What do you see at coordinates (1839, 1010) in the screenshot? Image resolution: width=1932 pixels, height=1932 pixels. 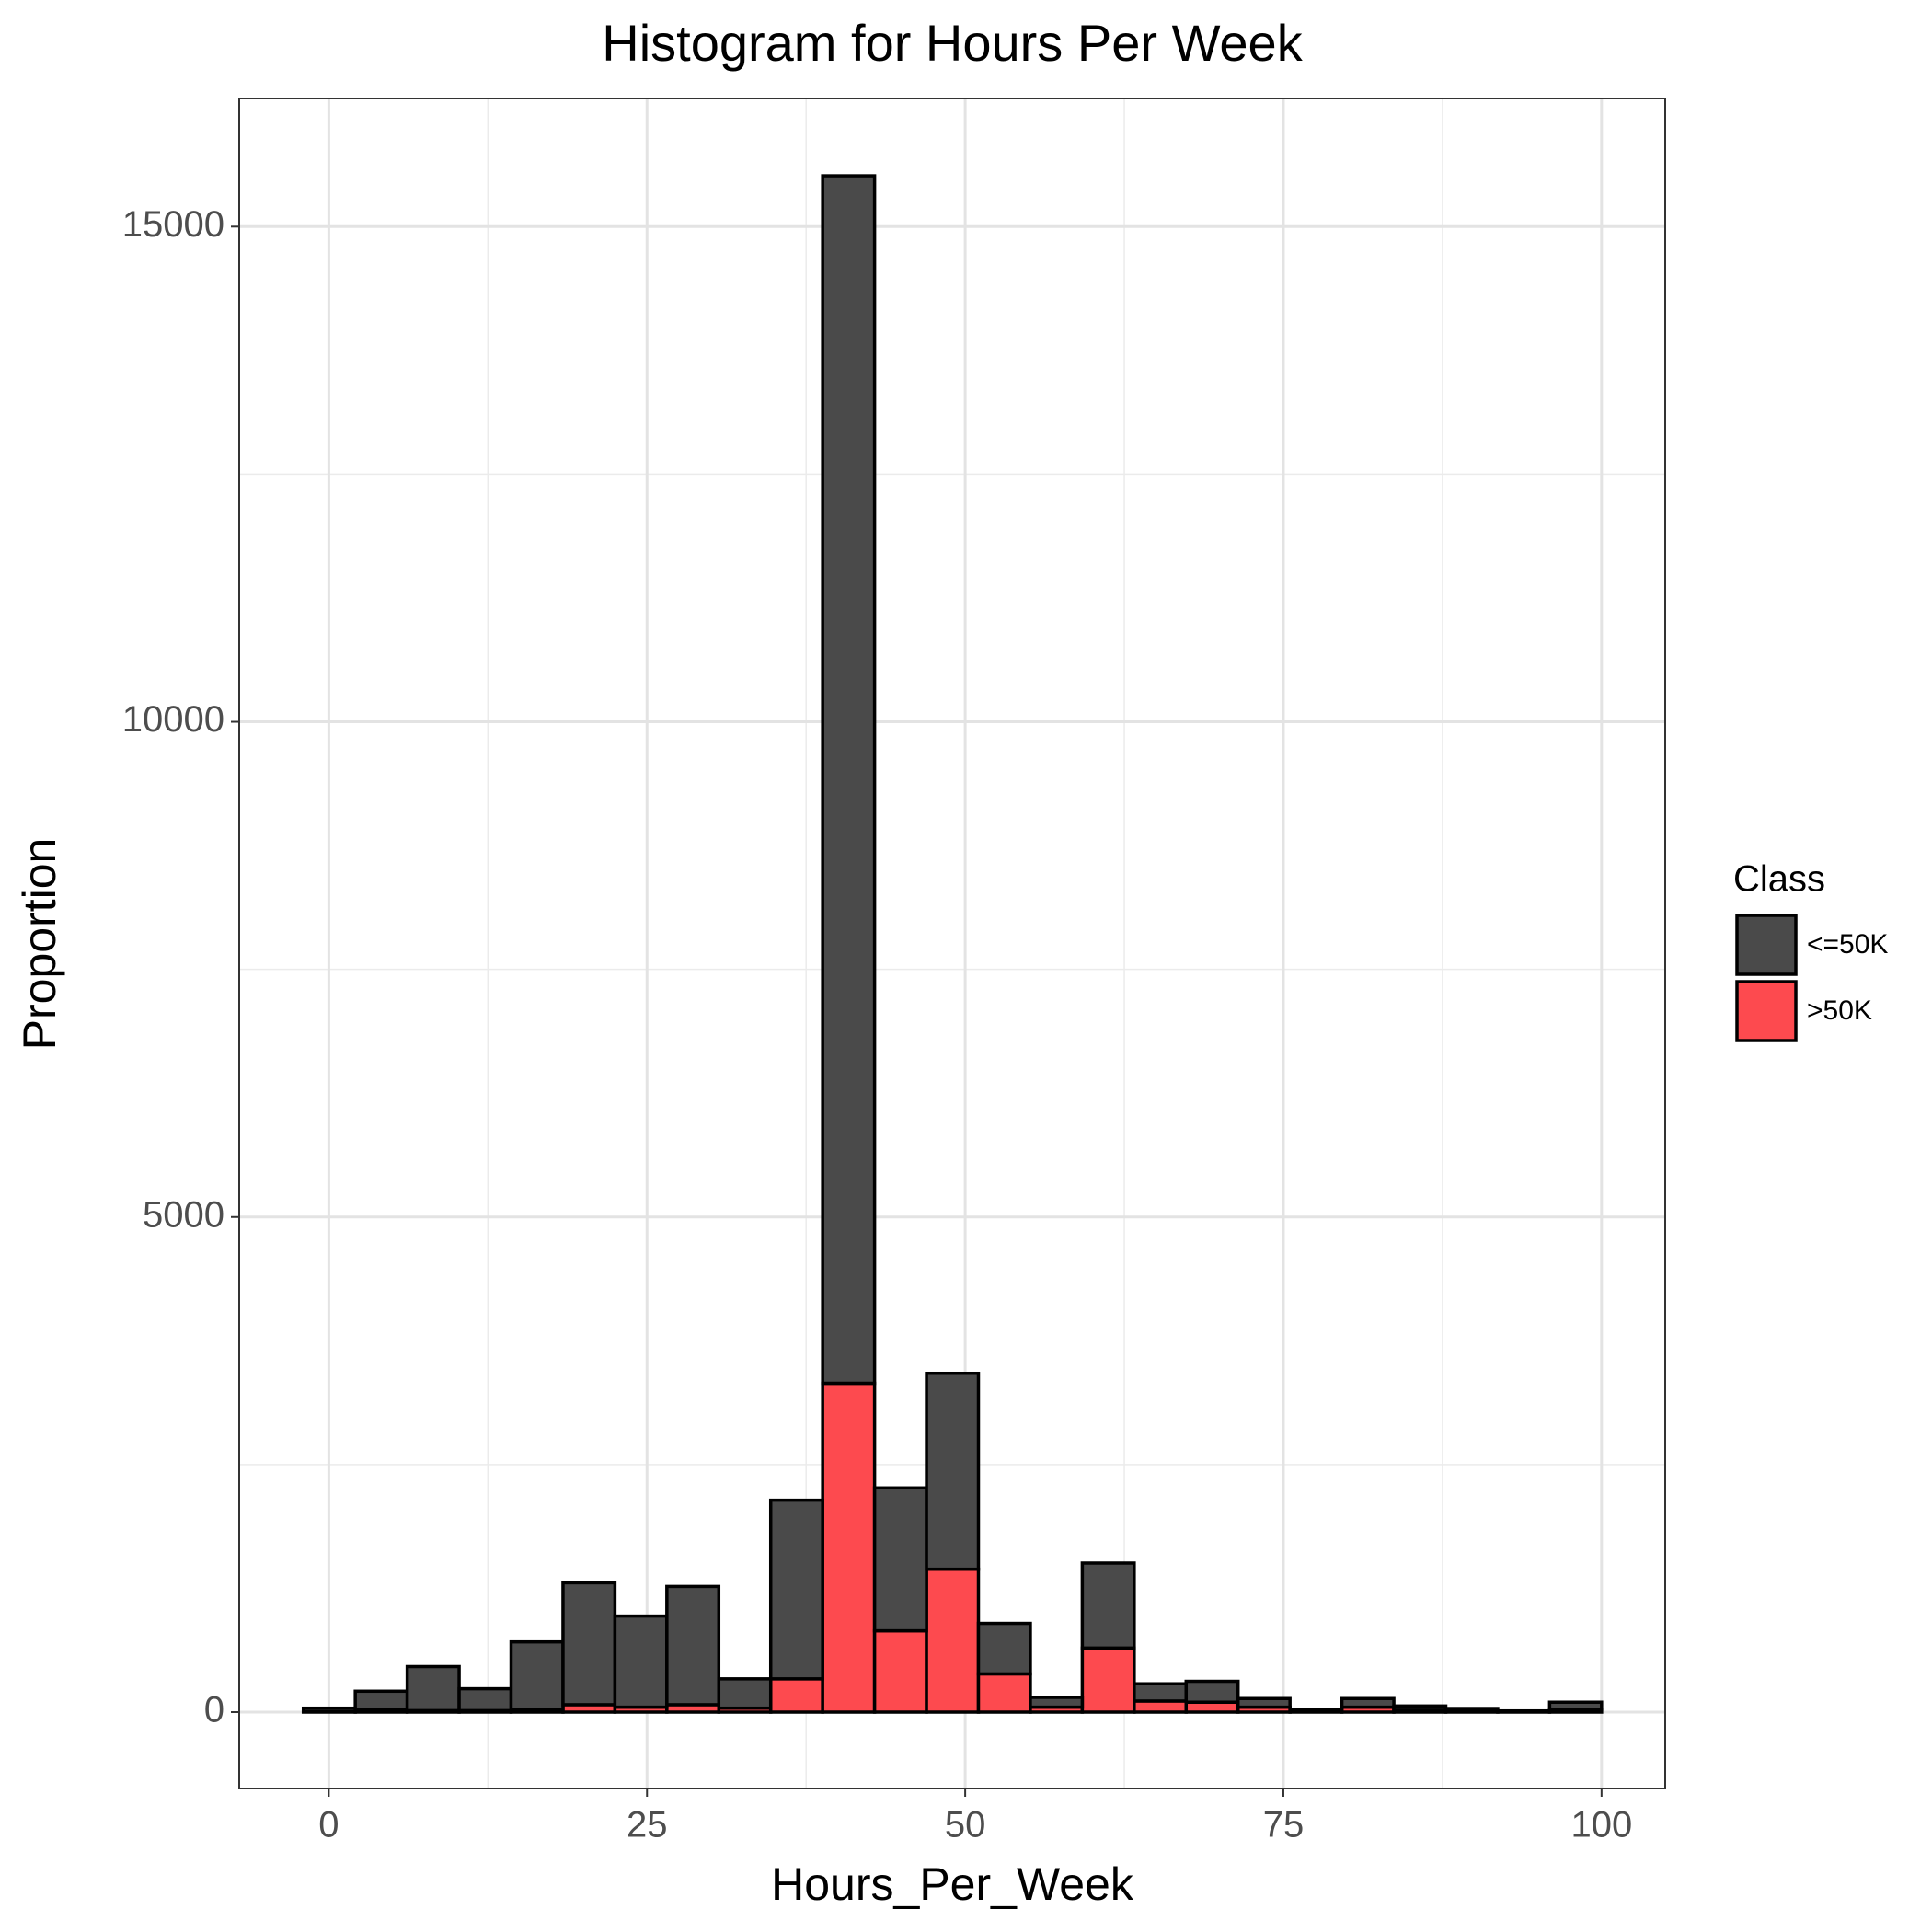 I see `legend-label: >50K` at bounding box center [1839, 1010].